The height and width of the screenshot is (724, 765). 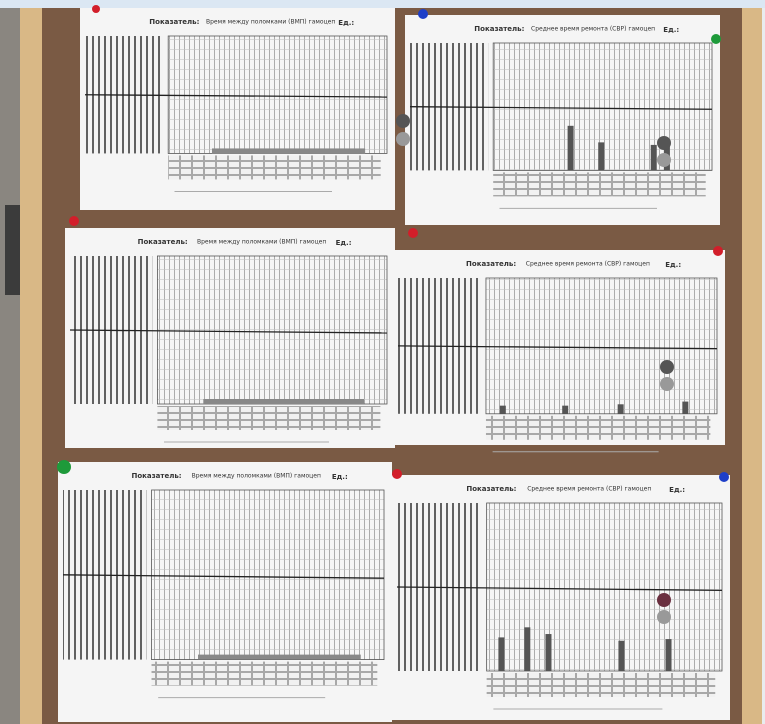 What do you see at coordinates (382, 4) in the screenshot?
I see `top-strip` at bounding box center [382, 4].